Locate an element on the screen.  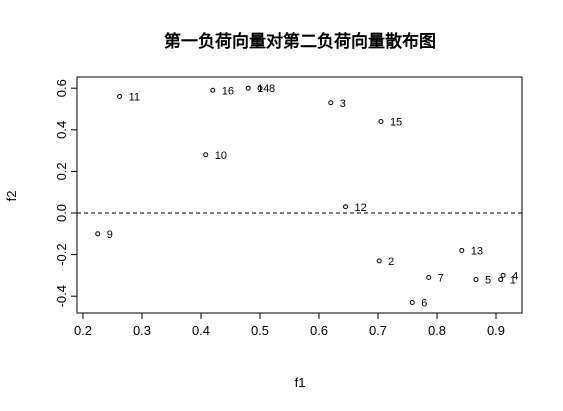
x-tick-label: 0.8 is located at coordinates (437, 330).